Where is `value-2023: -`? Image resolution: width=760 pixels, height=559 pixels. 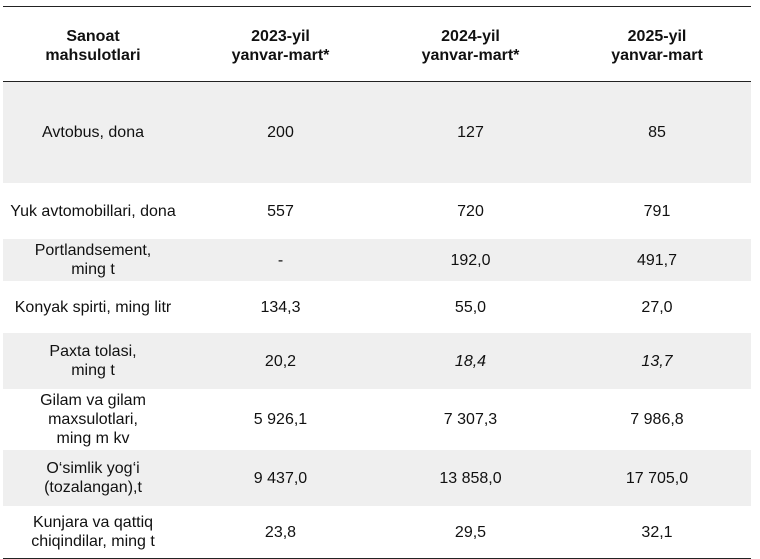 value-2023: - is located at coordinates (280, 260).